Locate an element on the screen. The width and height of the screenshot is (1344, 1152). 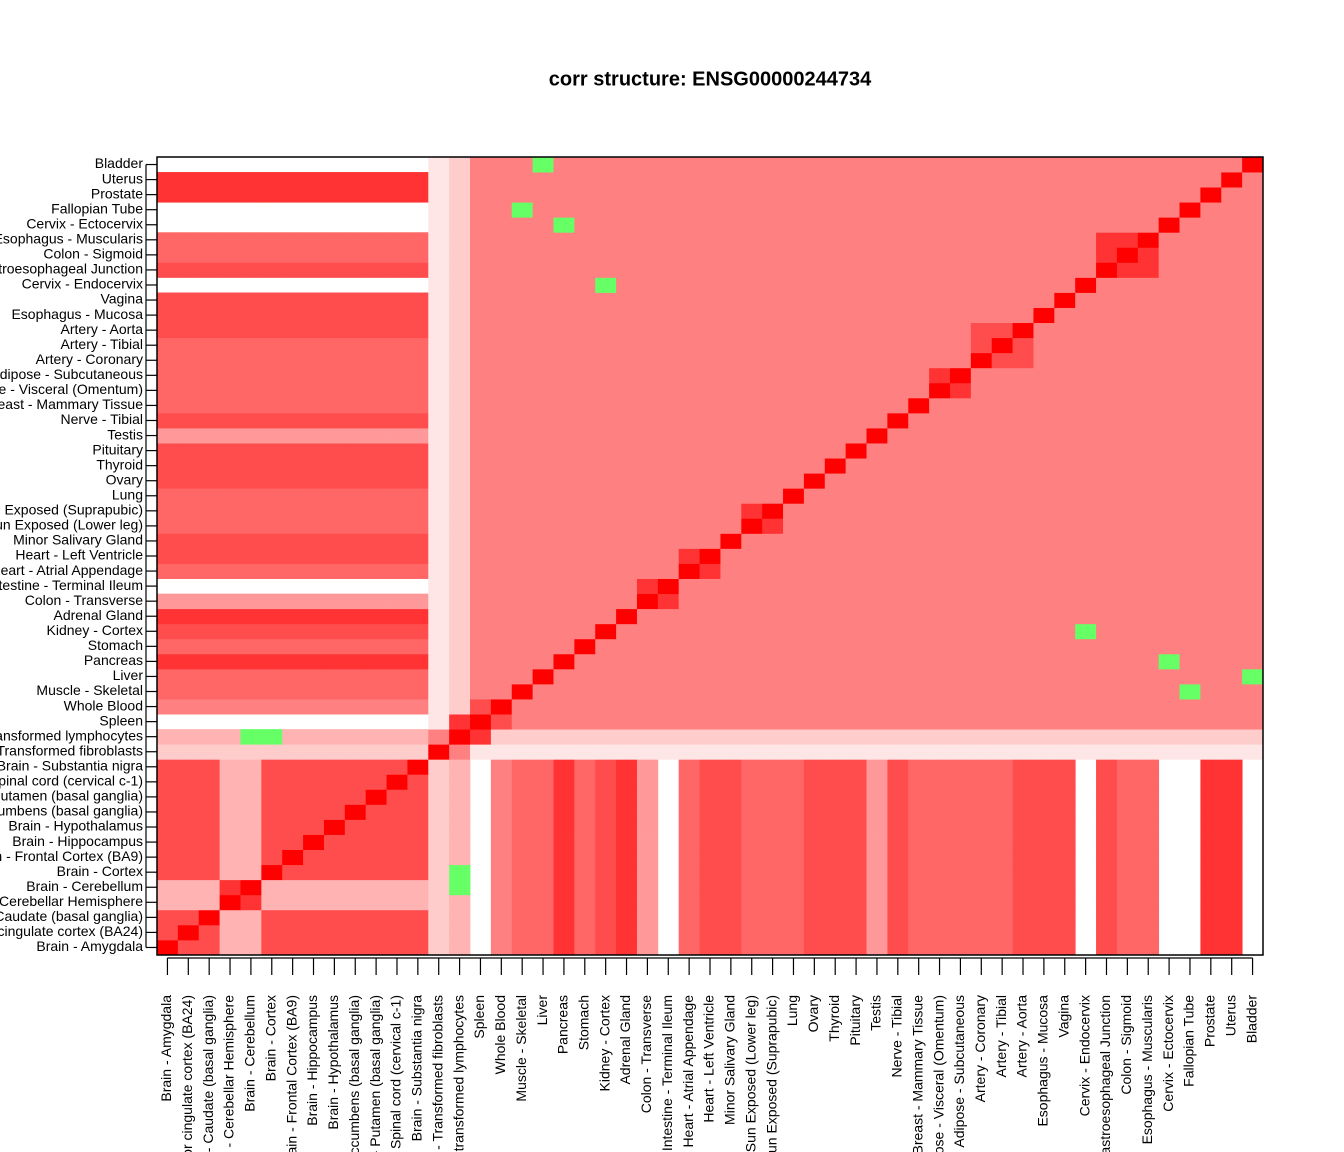
y-tick-label: Uterus is located at coordinates (122, 178).